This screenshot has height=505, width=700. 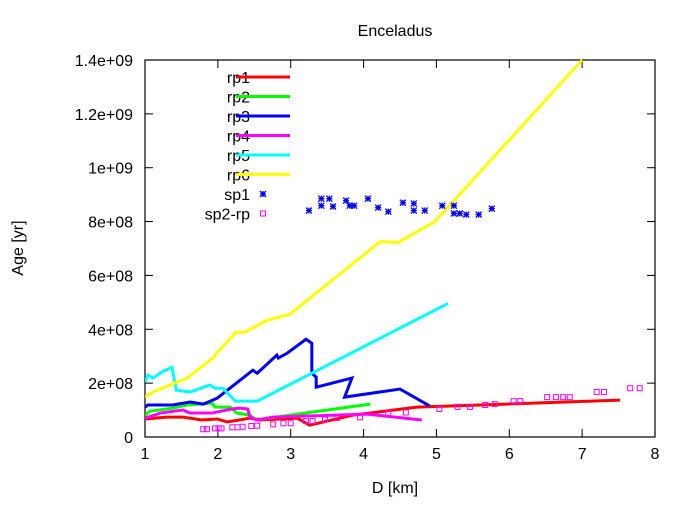 What do you see at coordinates (247, 147) in the screenshot?
I see `legend: rp1 rp2 rp3 rp4 rp5 rp6 sp1 sp2-rp` at bounding box center [247, 147].